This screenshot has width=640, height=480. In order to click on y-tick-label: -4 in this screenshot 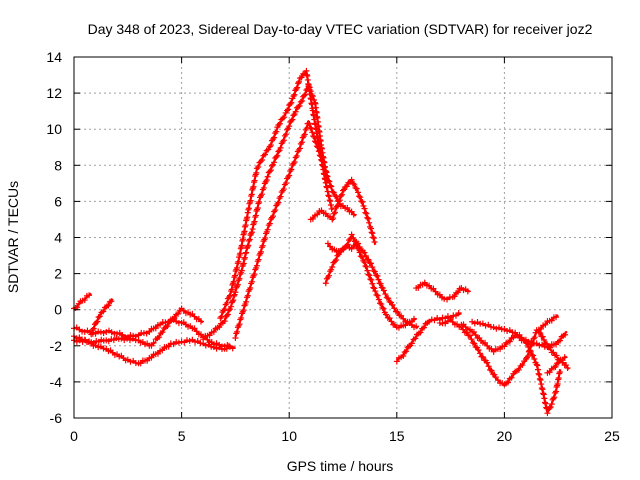, I will do `click(56, 382)`.